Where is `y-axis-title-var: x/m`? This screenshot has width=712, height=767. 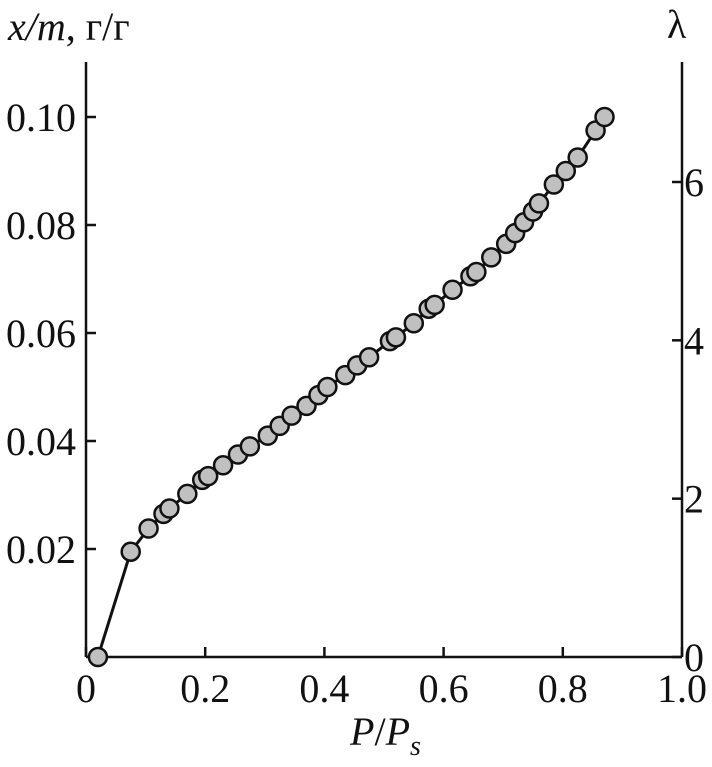
y-axis-title-var: x/m is located at coordinates (36, 26).